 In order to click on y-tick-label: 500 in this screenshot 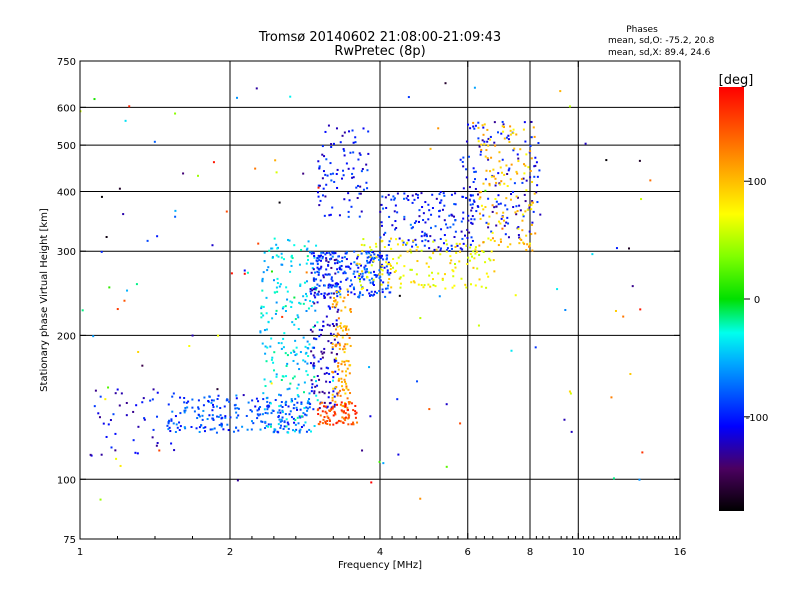, I will do `click(66, 146)`.